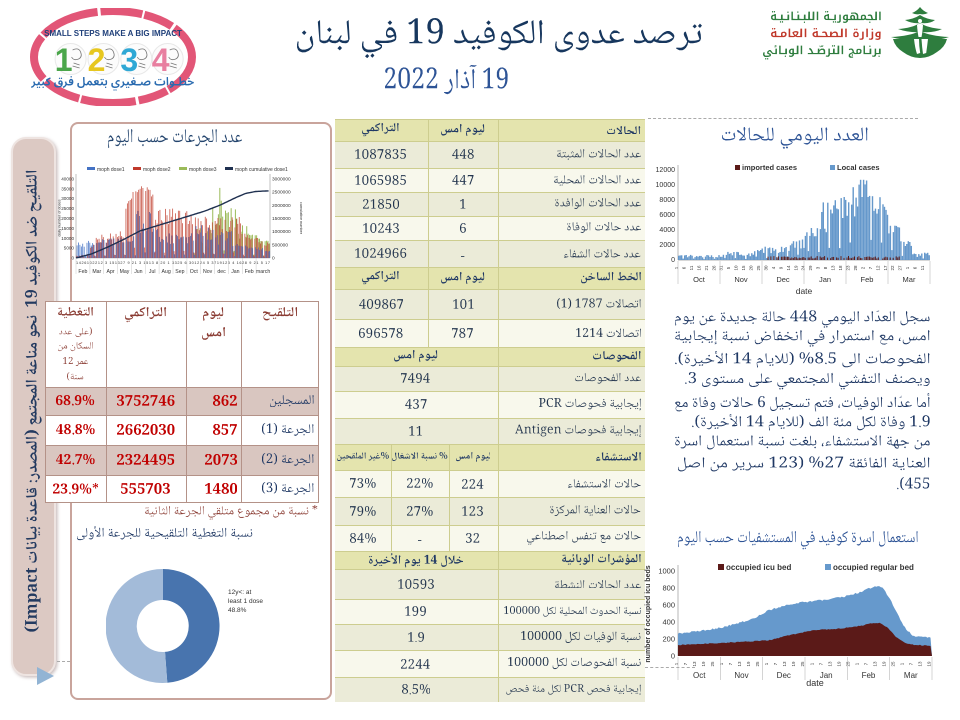  I want to click on svg-text: 20, so click(751, 268).